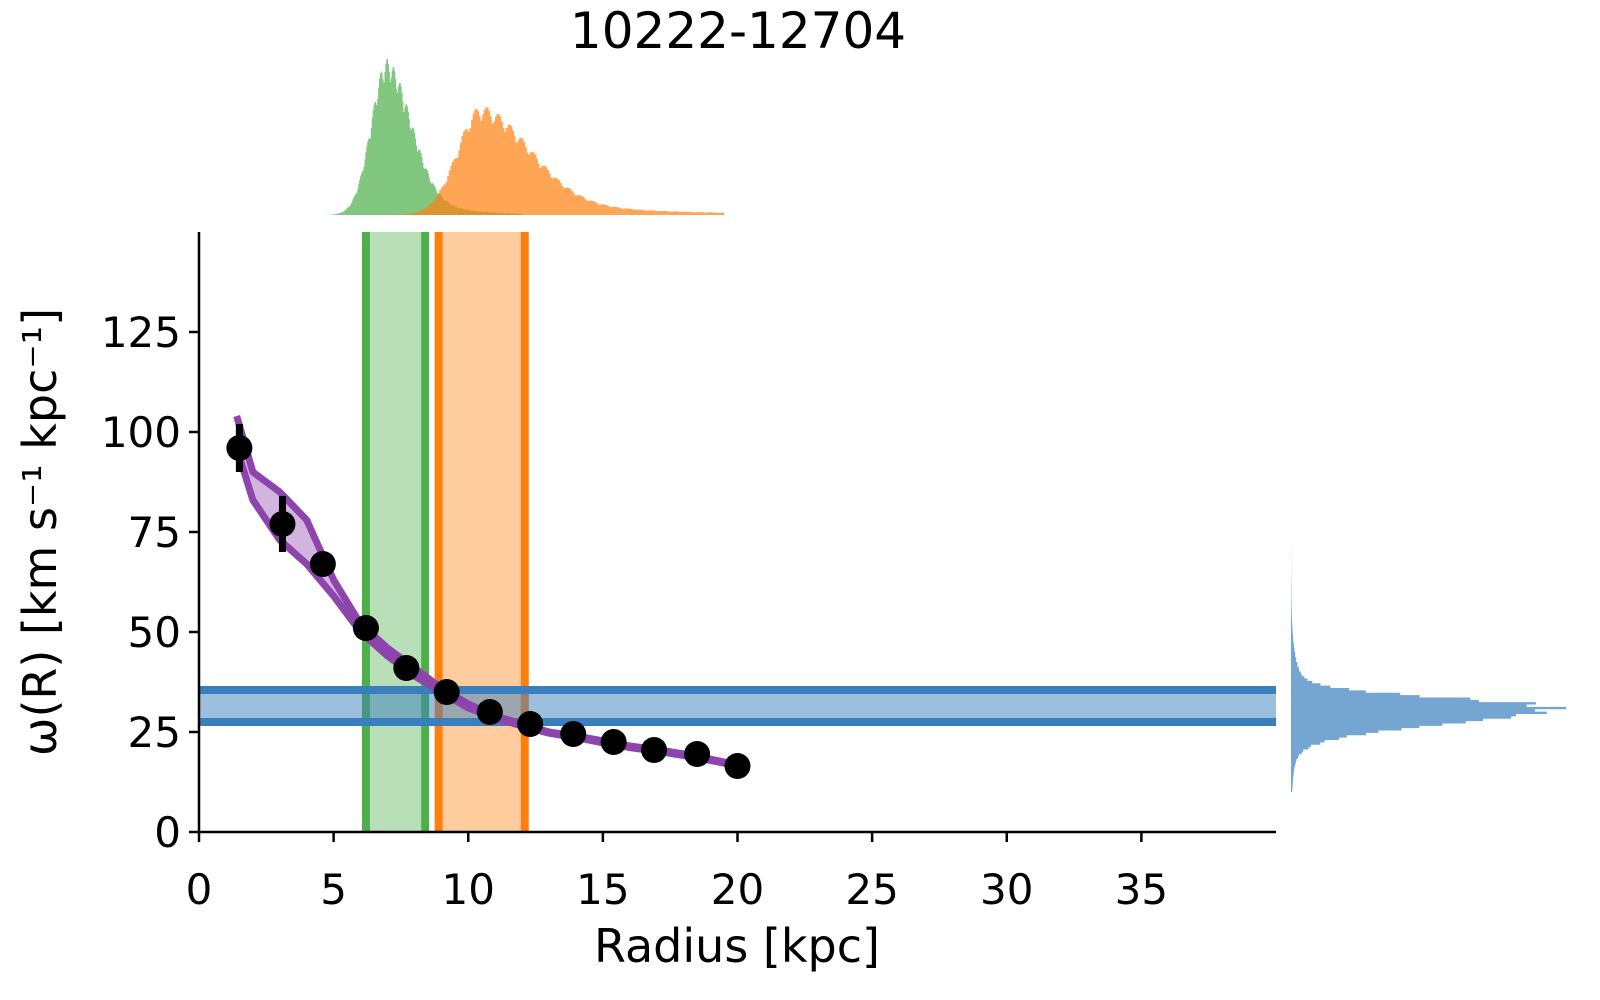 This screenshot has height=1000, width=1600. What do you see at coordinates (738, 31) in the screenshot?
I see `chart-title: 10222-12704` at bounding box center [738, 31].